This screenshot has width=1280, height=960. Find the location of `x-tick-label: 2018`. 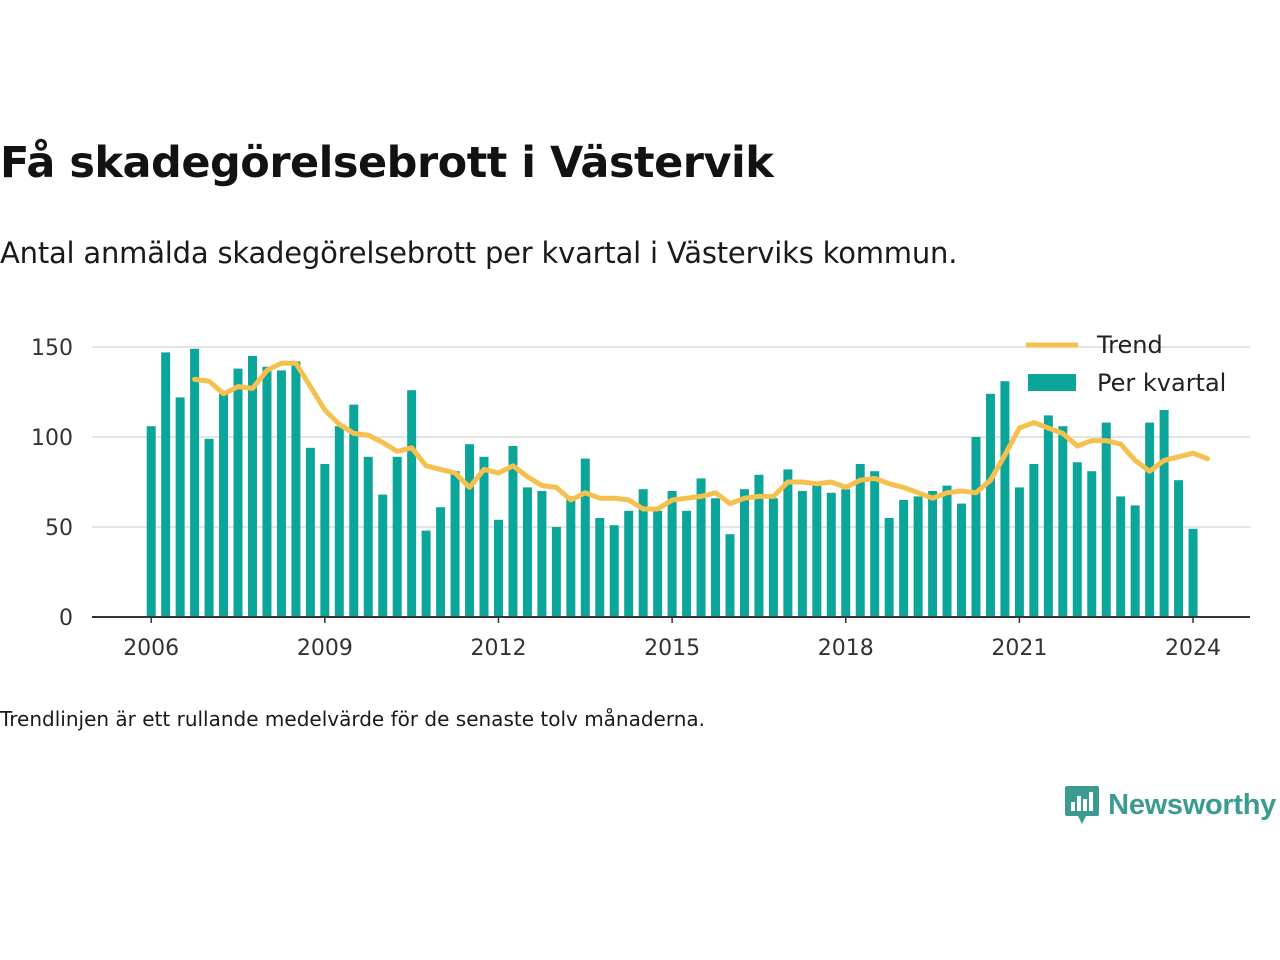

x-tick-label: 2018 is located at coordinates (846, 648).